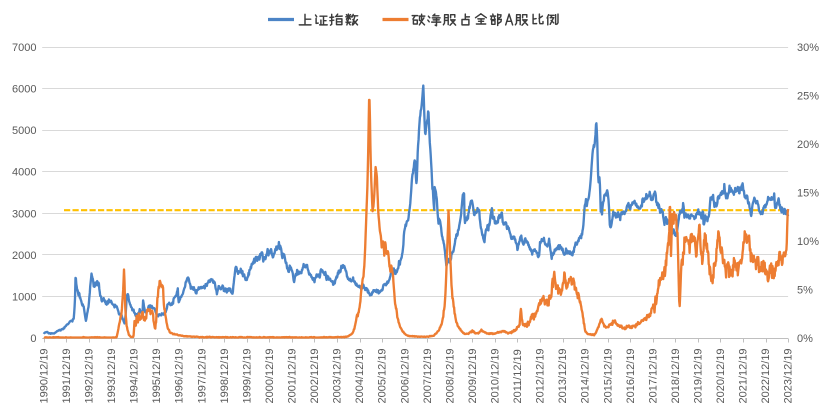  Describe the element at coordinates (518, 376) in the screenshot. I see `svg-text: 2011/12/19` at that location.